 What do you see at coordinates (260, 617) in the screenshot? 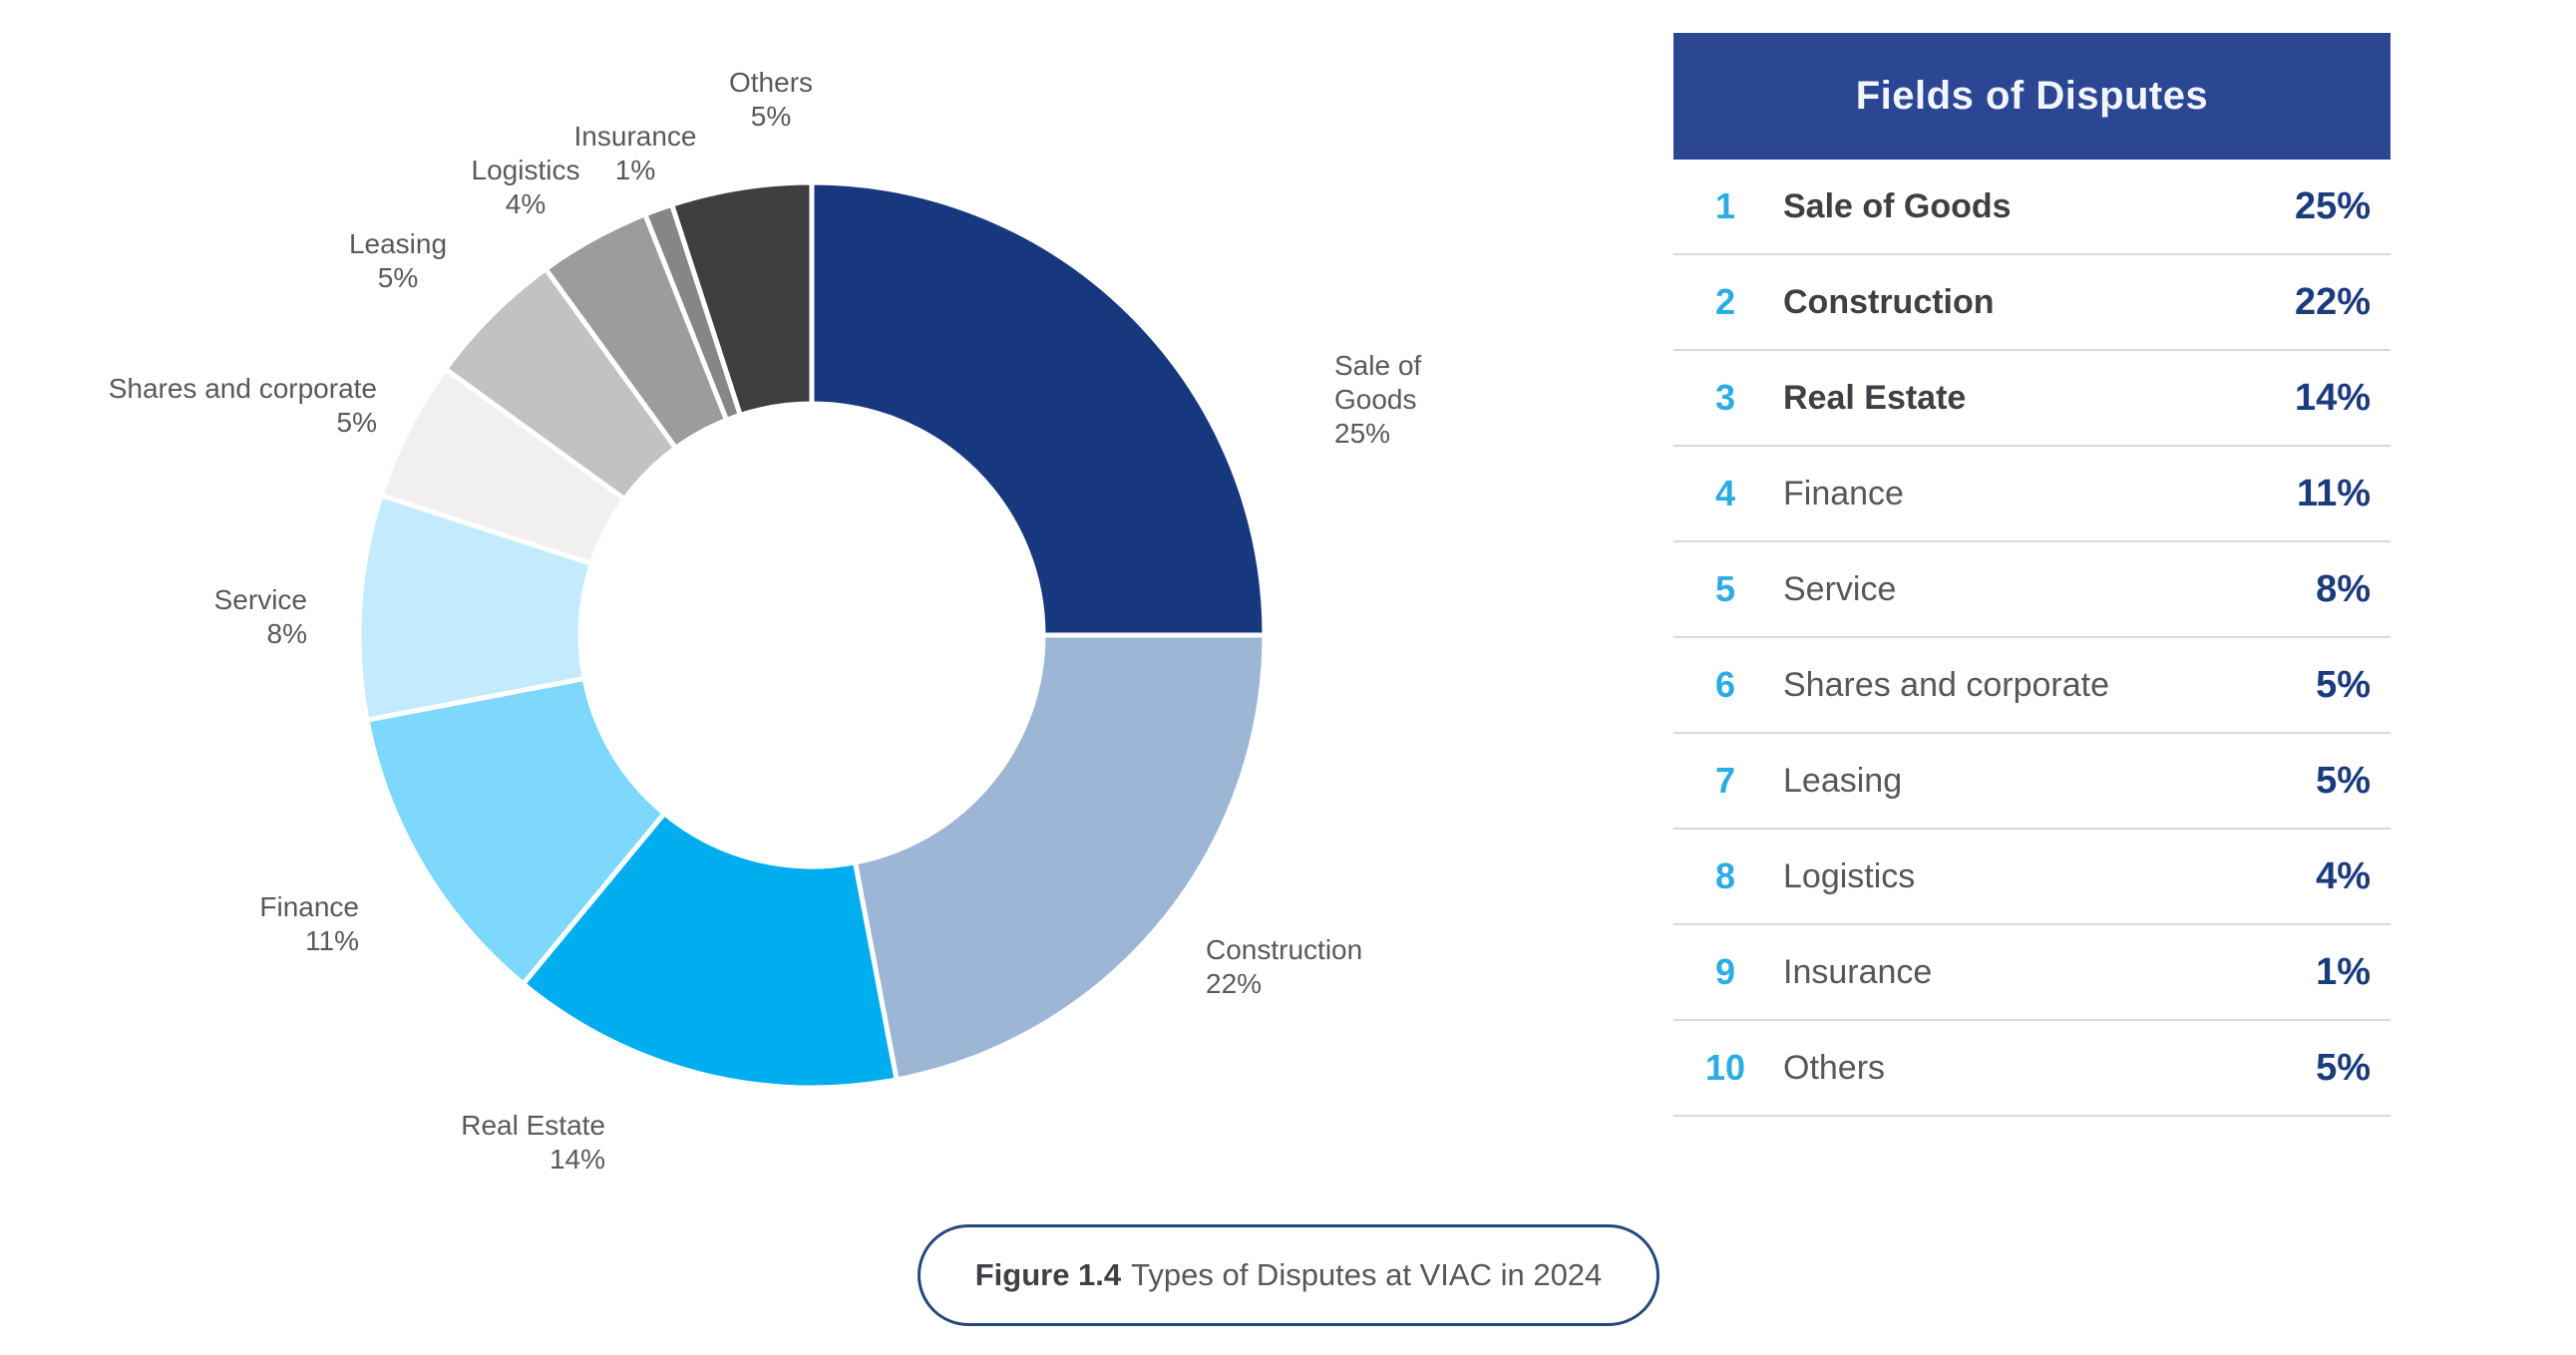
I see `slice-label-service: Service 8%` at bounding box center [260, 617].